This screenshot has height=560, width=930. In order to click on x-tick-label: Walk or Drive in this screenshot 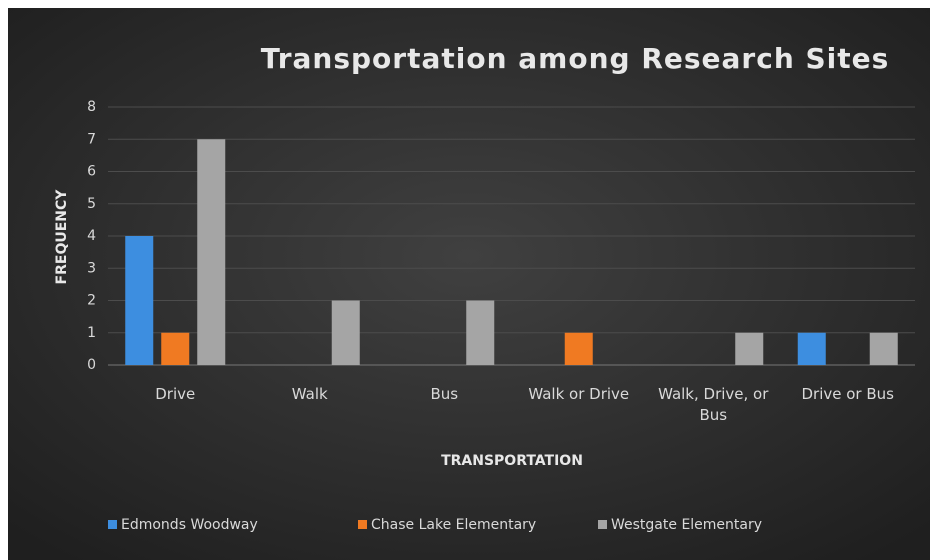, I will do `click(579, 394)`.